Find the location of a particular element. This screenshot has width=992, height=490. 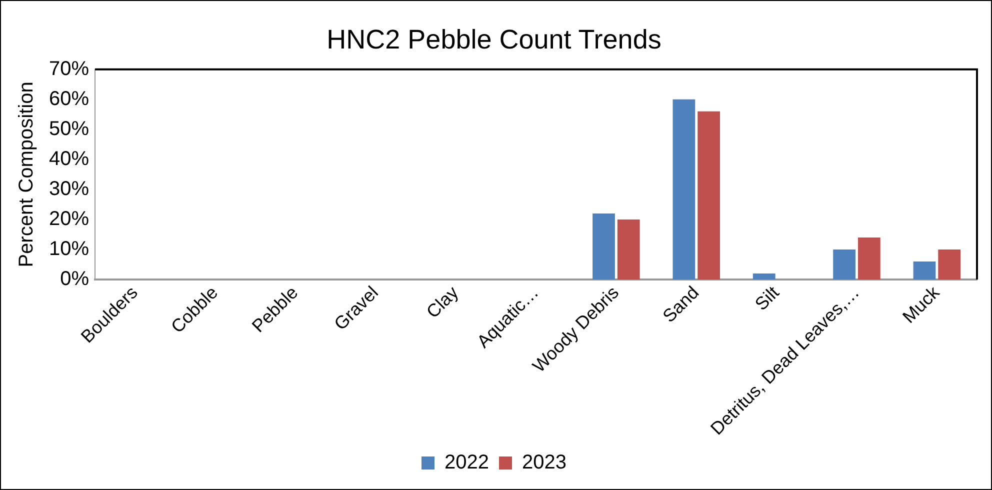

y-tick-label: 10% is located at coordinates (69, 249).